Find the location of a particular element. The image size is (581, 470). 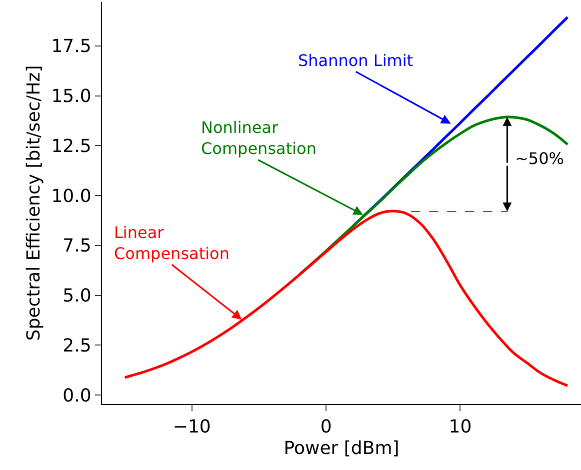

annotation: Shannon Limit is located at coordinates (356, 60).